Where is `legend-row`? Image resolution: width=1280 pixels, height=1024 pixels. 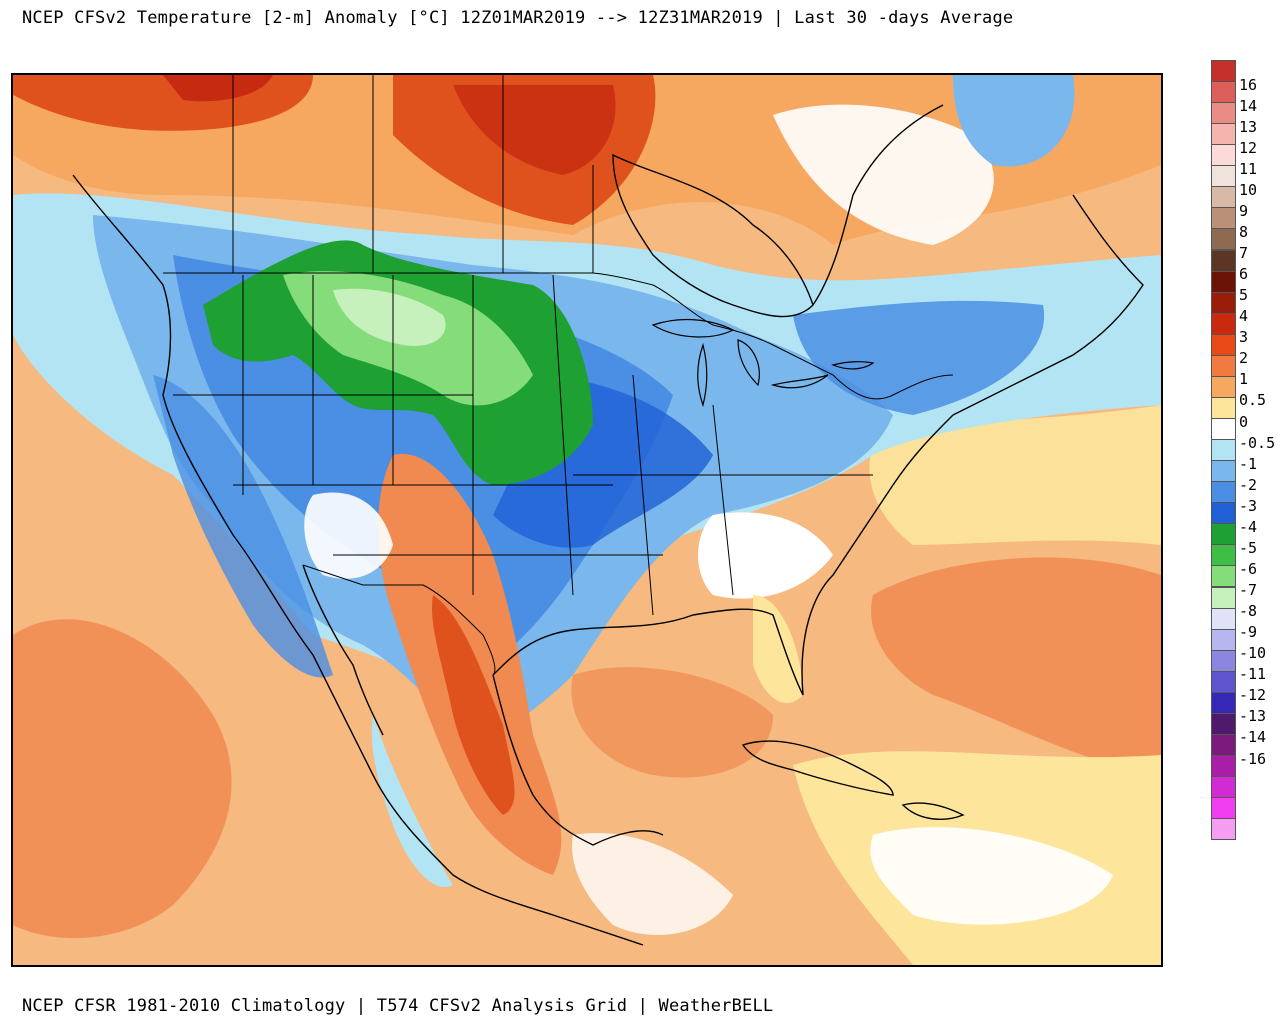 legend-row is located at coordinates (1245, 831).